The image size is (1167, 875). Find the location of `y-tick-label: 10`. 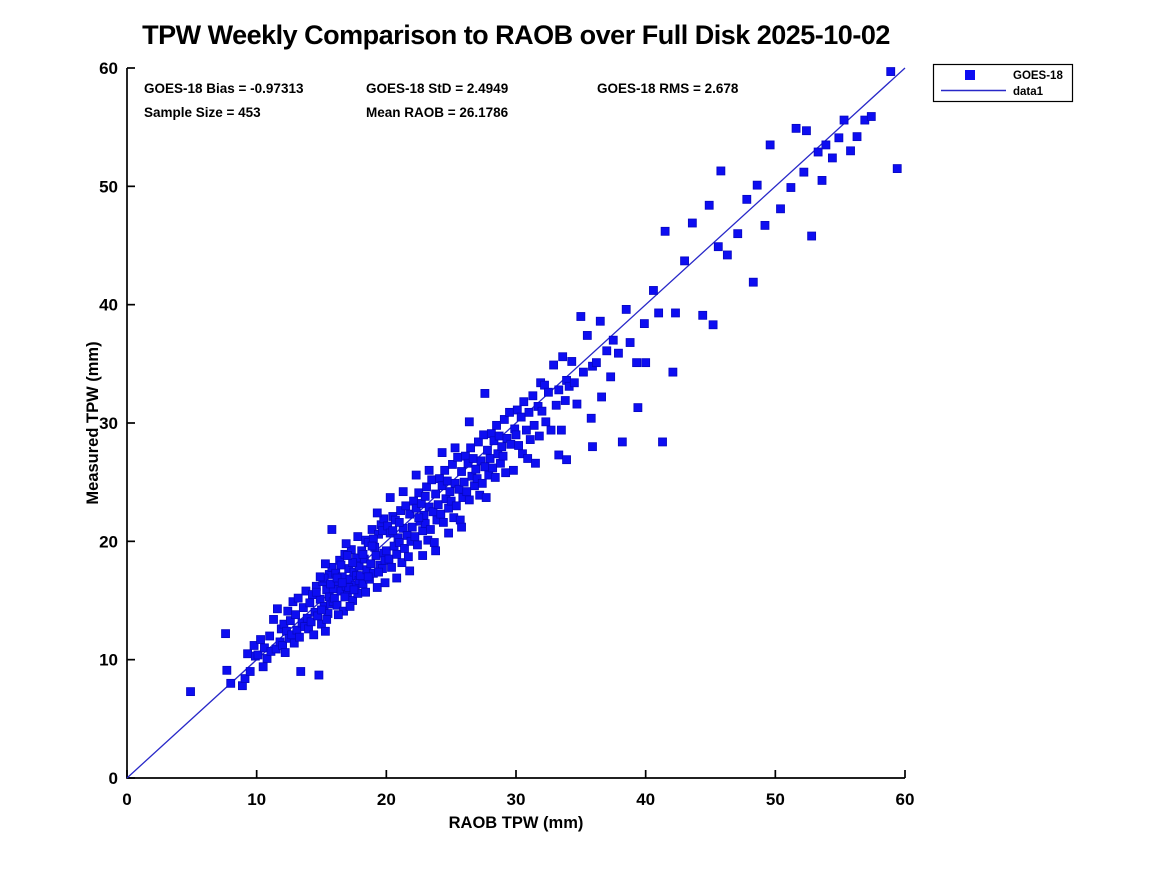

y-tick-label: 10 is located at coordinates (108, 660).